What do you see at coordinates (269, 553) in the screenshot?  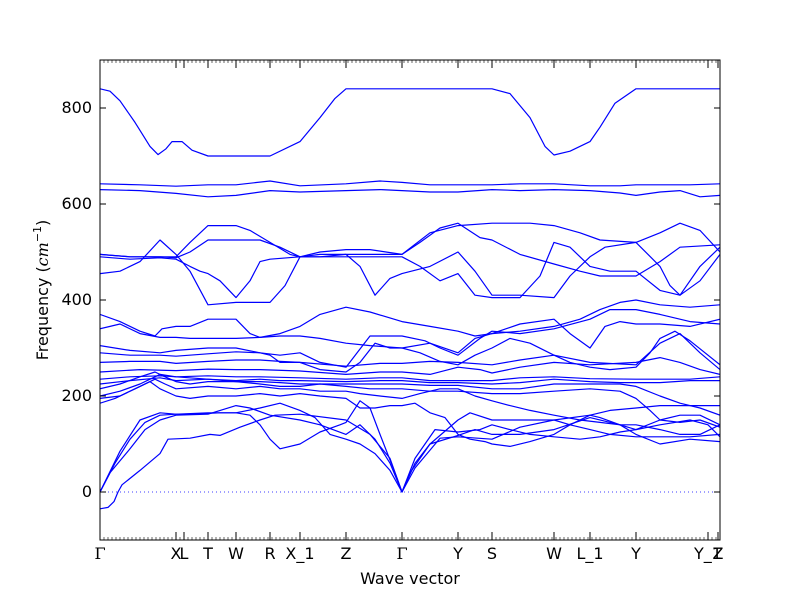 I see `x-tick-label-6: R` at bounding box center [269, 553].